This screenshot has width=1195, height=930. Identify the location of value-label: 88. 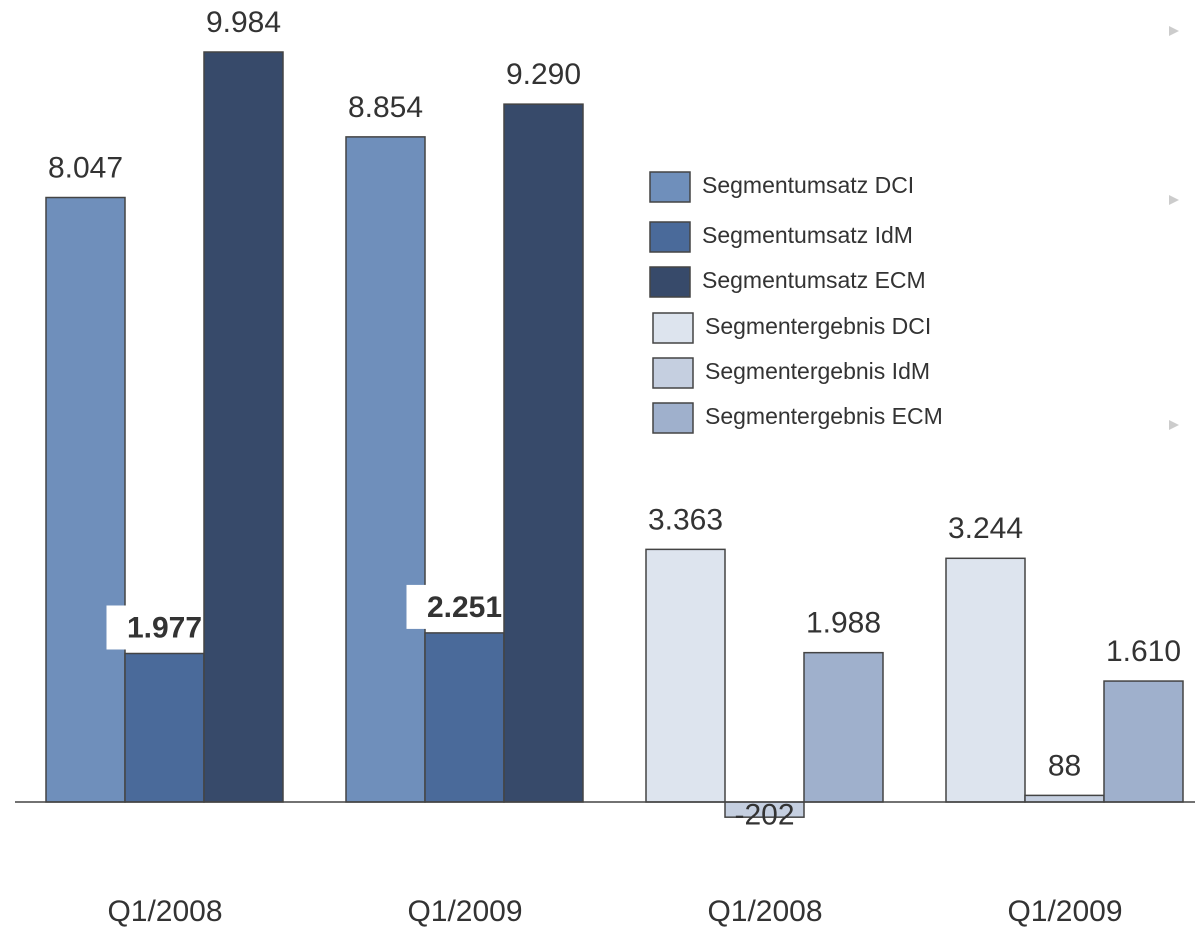
(1064, 765).